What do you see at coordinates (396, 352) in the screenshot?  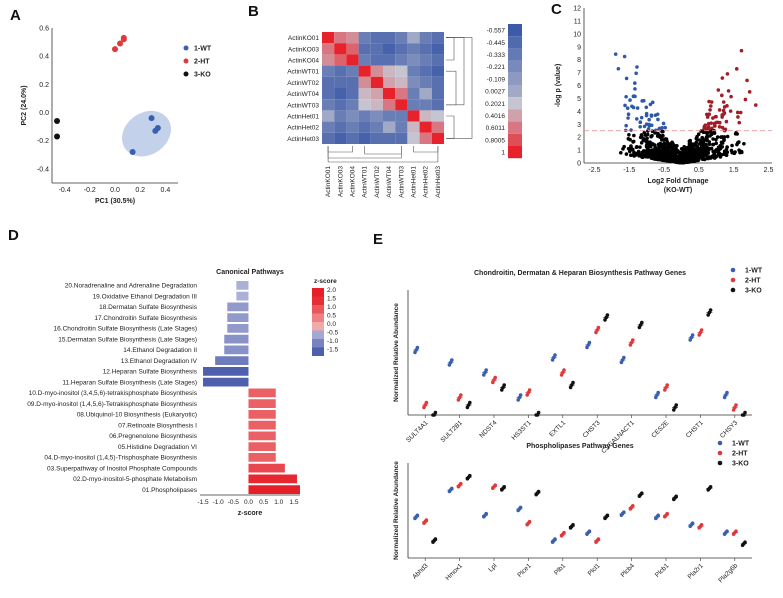 I see `chondroitin-y-axis-label: Normalized Relative Abundance` at bounding box center [396, 352].